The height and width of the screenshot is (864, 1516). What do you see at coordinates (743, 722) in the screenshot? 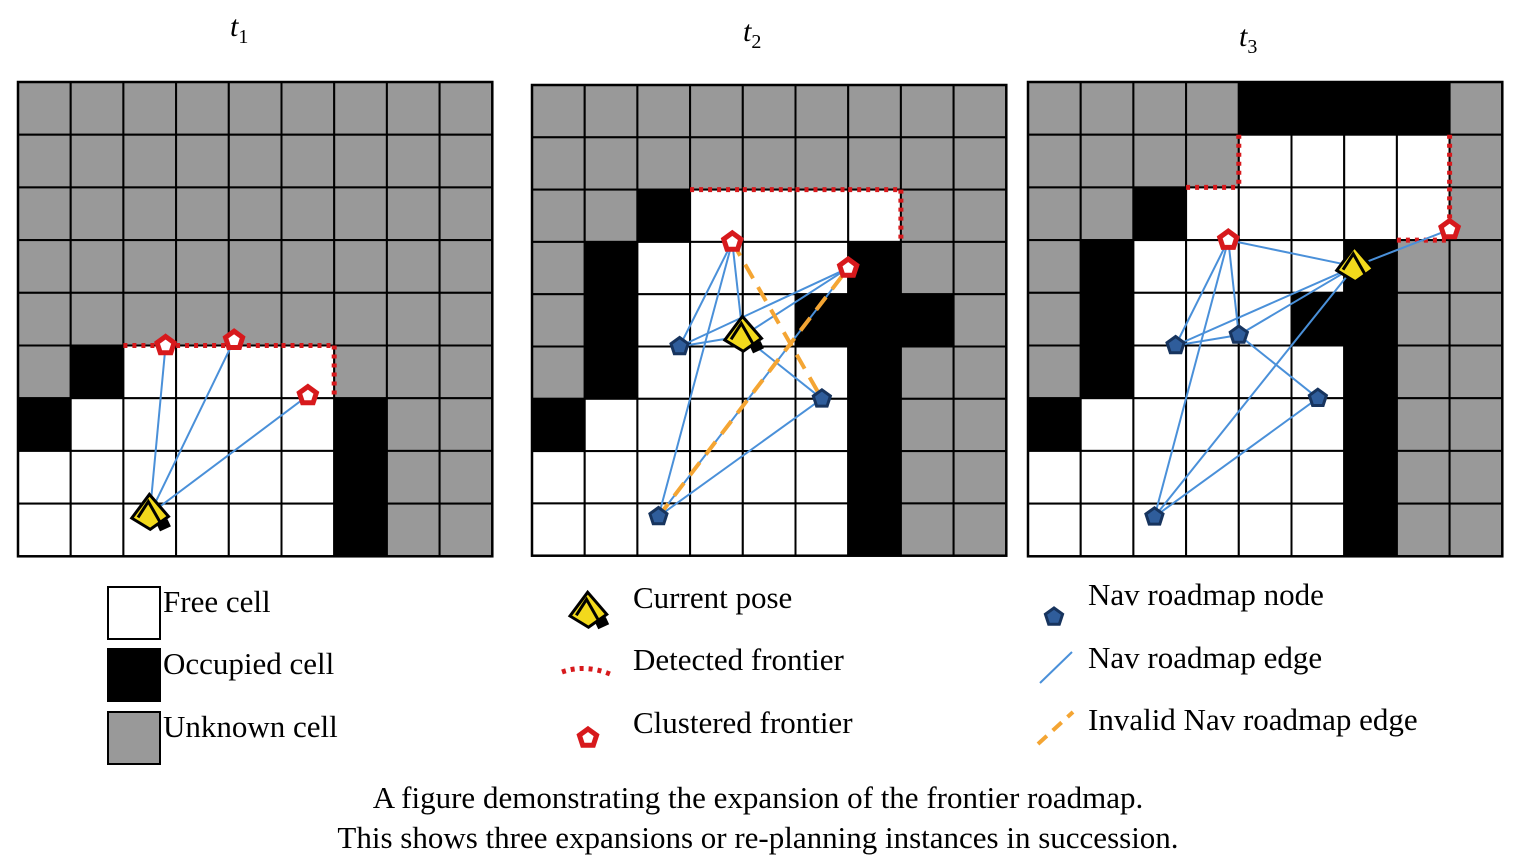
I see `legend-clustered-frontier-label: Clustered frontier` at bounding box center [743, 722].